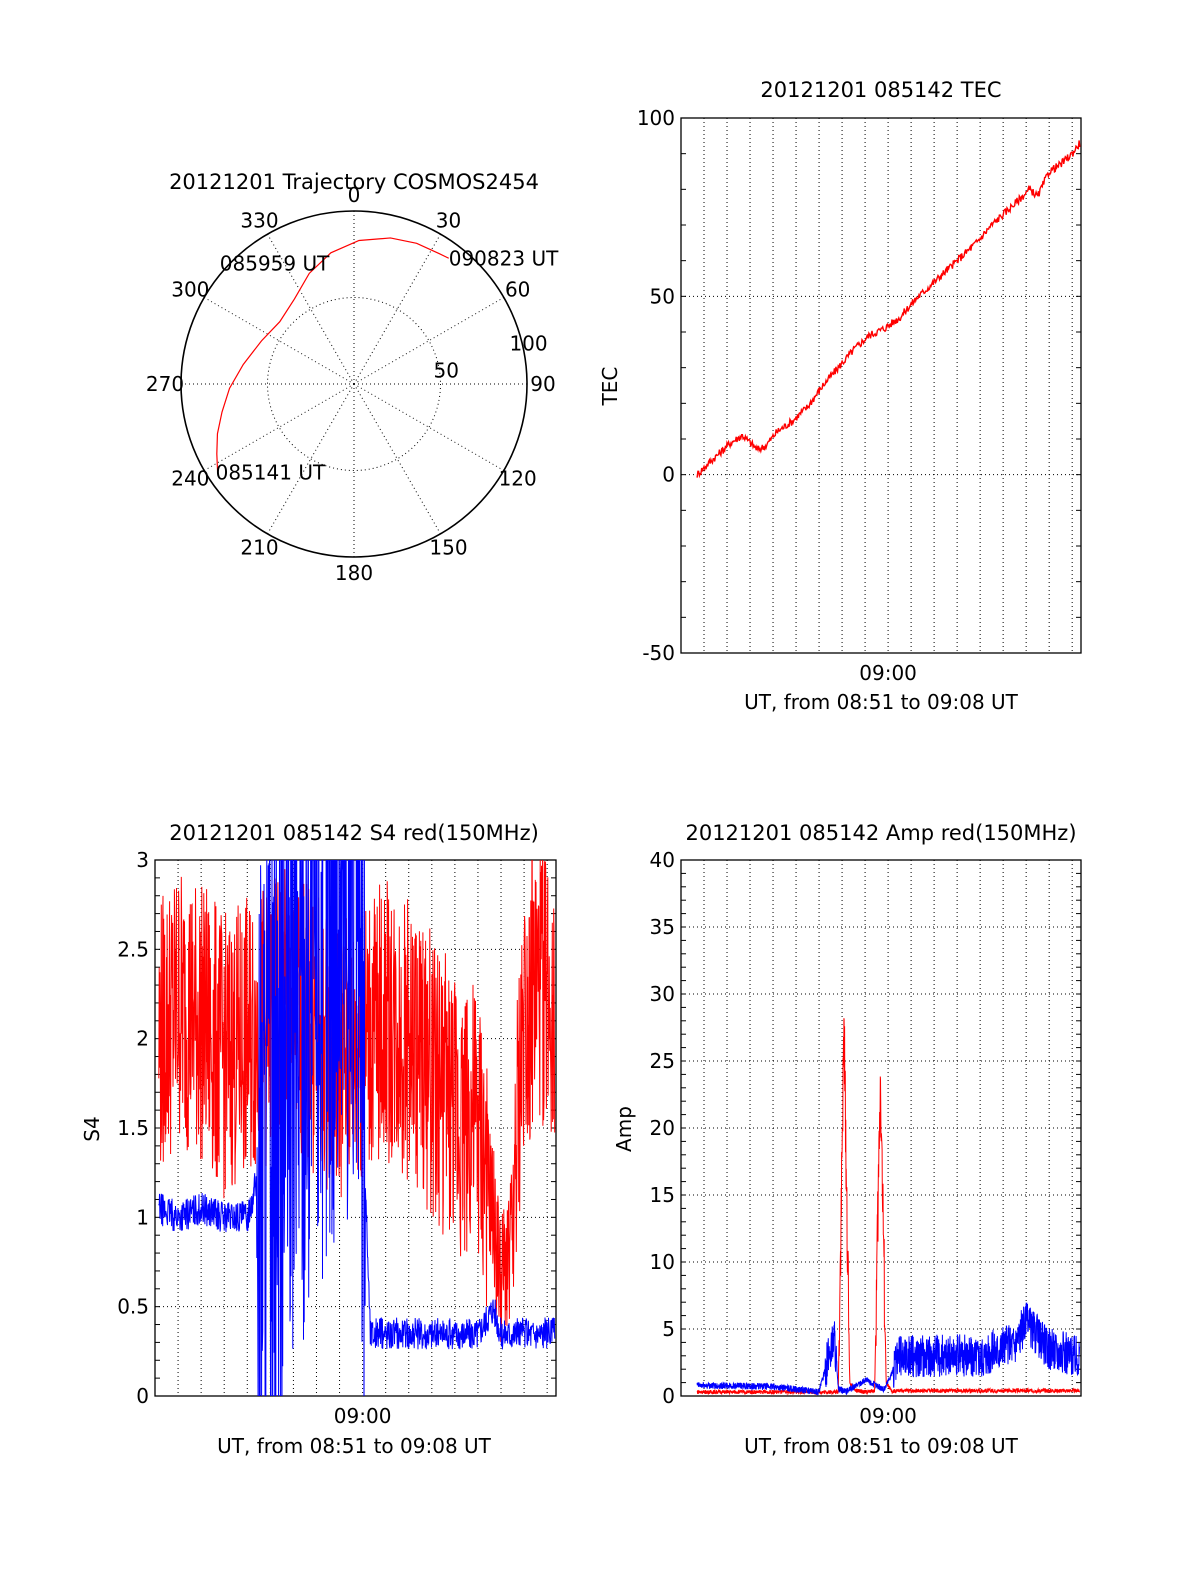  What do you see at coordinates (275, 264) in the screenshot?
I see `trajectory-time-label: 085959 UT` at bounding box center [275, 264].